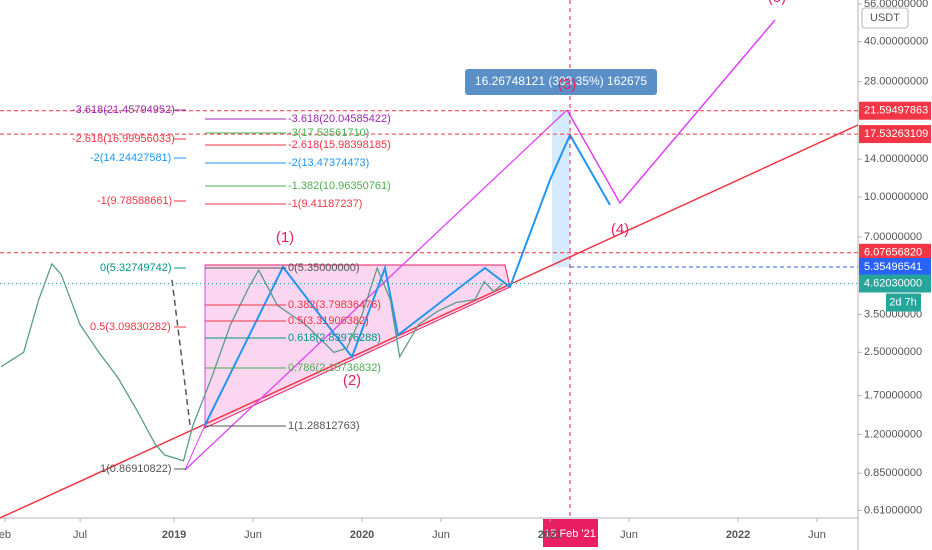 The width and height of the screenshot is (932, 550). I want to click on price-label: 17.53263109, so click(896, 134).